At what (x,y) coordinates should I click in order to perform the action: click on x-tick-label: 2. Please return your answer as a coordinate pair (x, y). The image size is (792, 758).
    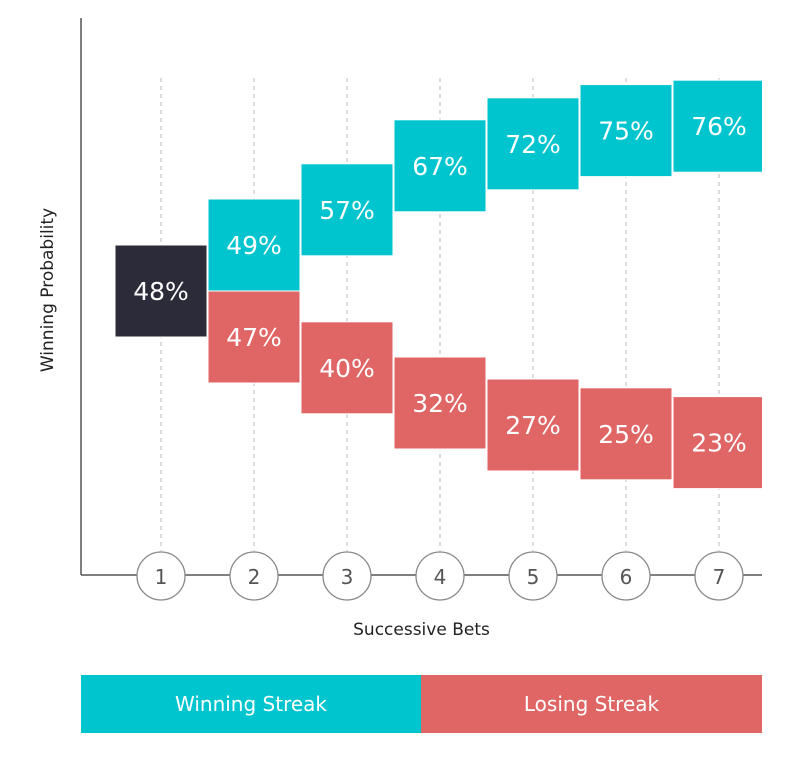
    Looking at the image, I should click on (254, 577).